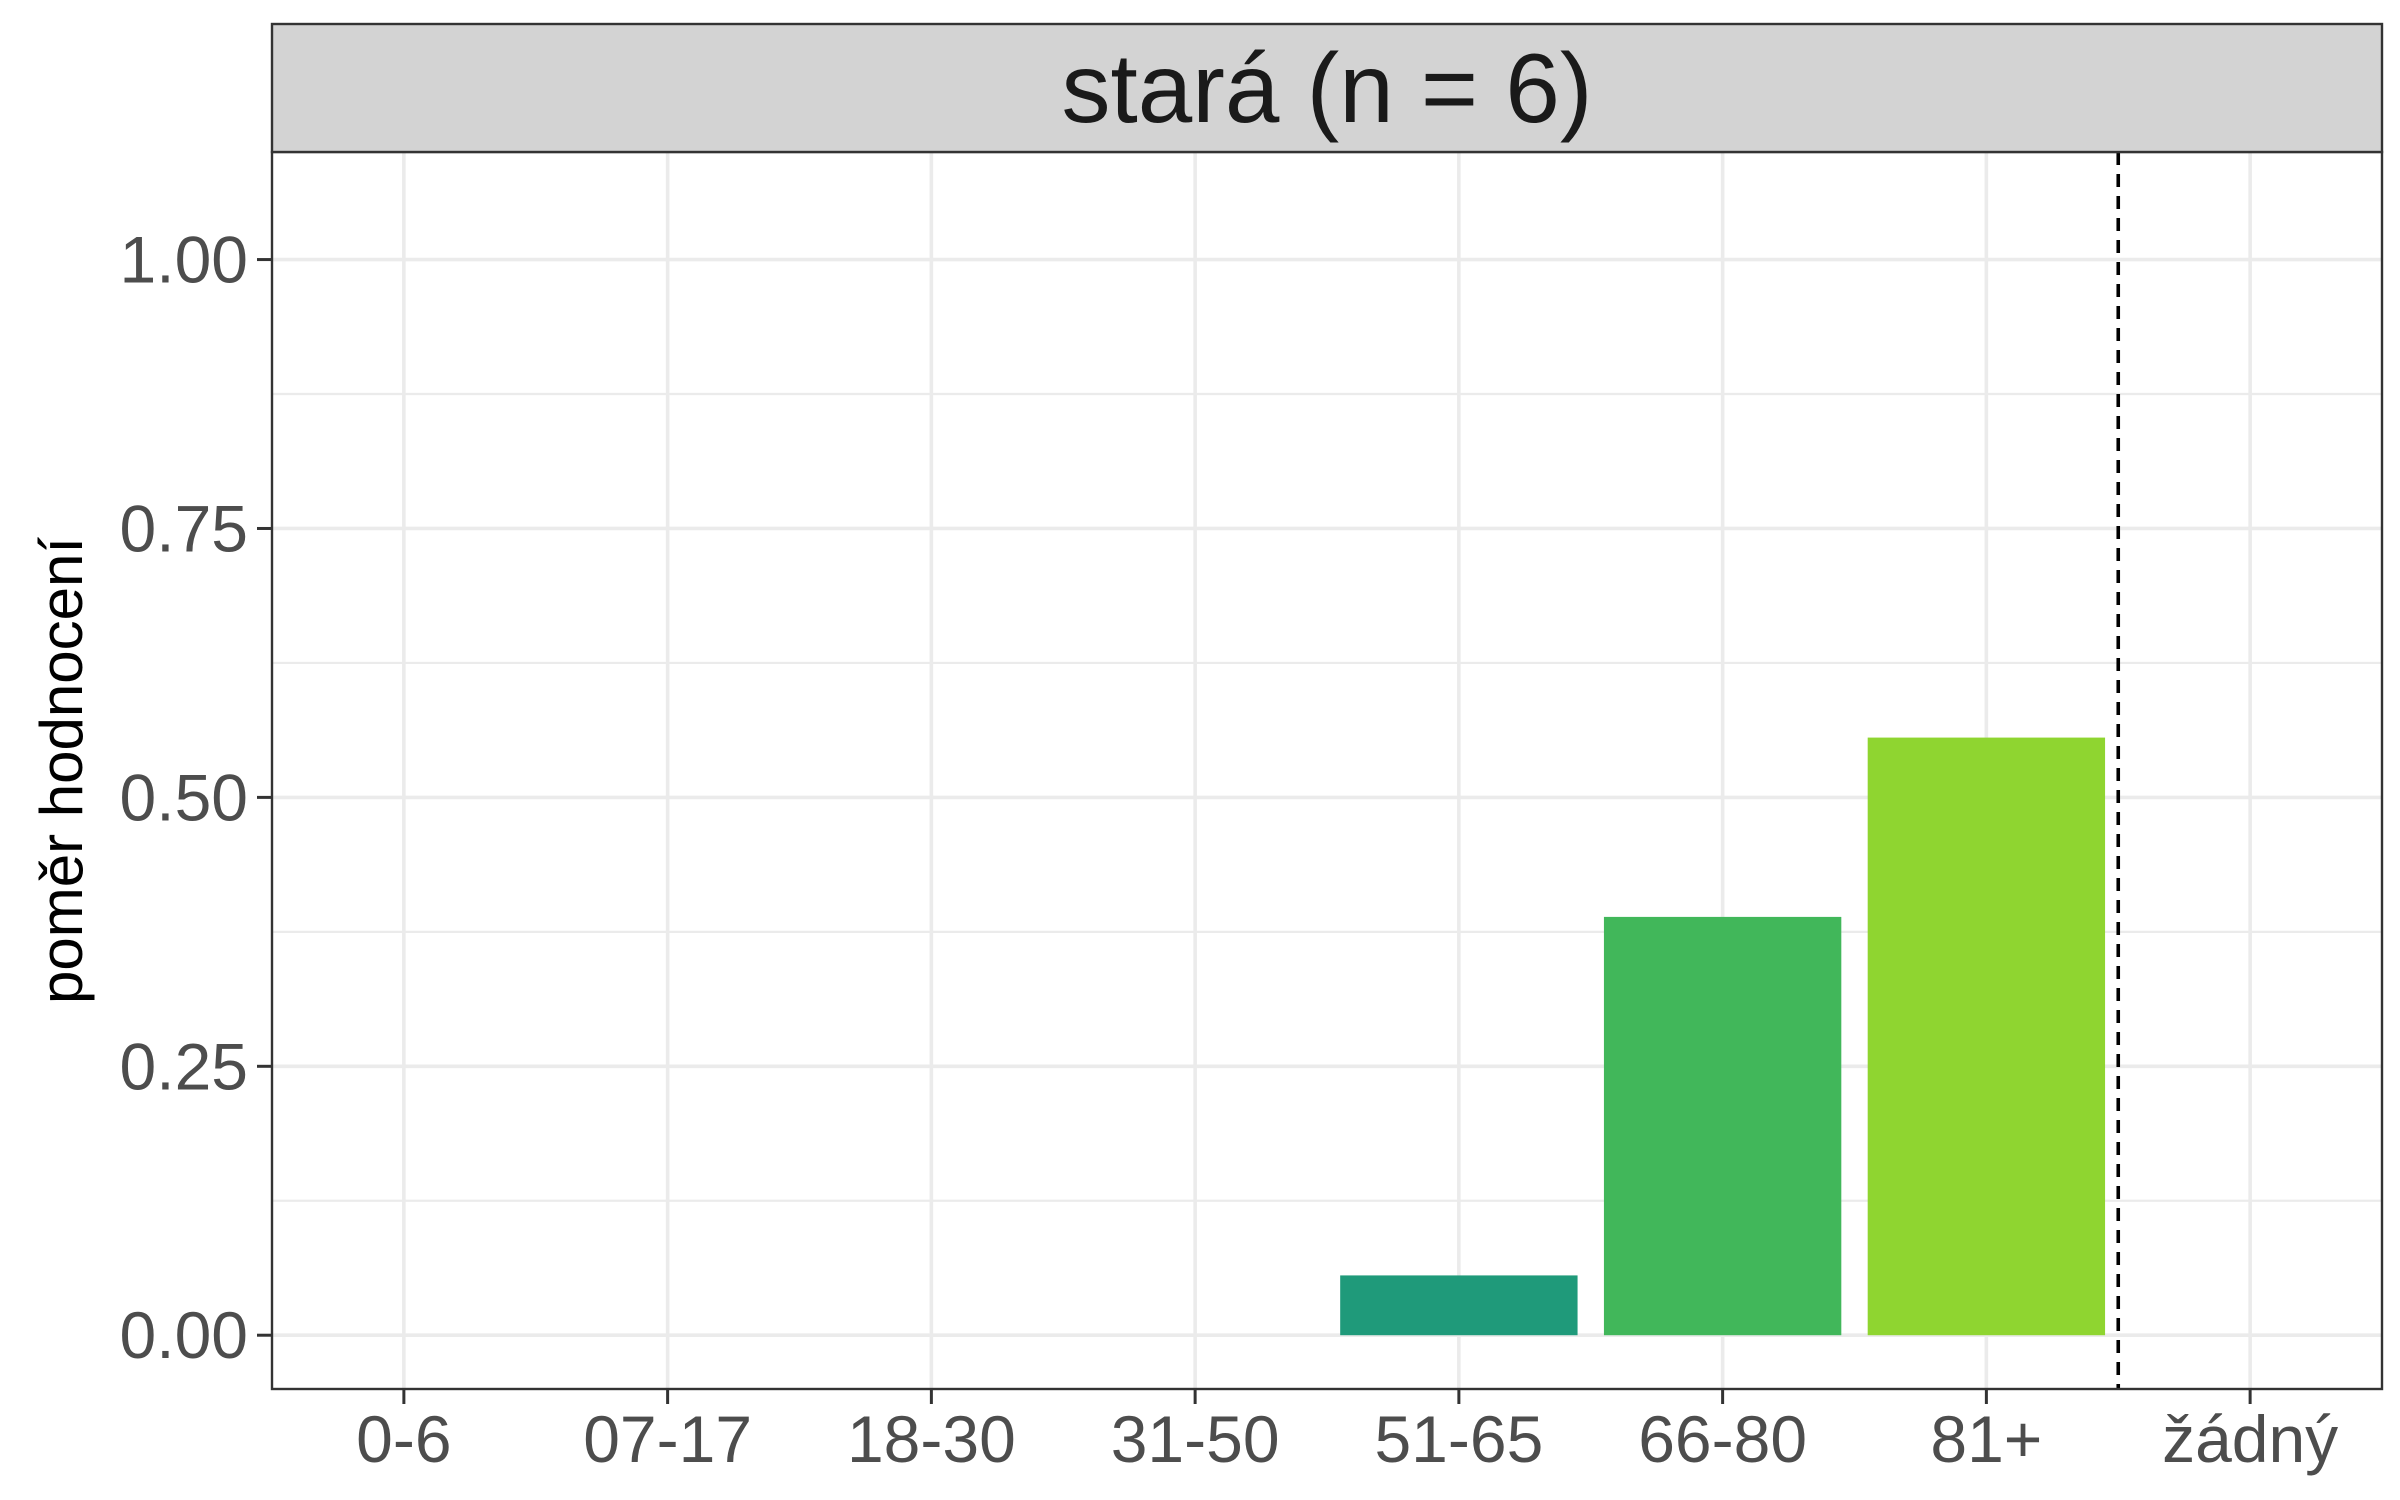  What do you see at coordinates (1986, 1036) in the screenshot?
I see `bar-81+` at bounding box center [1986, 1036].